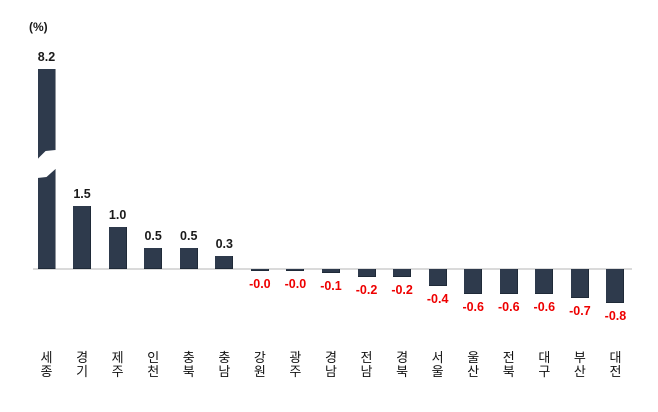 Image resolution: width=658 pixels, height=412 pixels. Describe the element at coordinates (117, 215) in the screenshot. I see `value-label-제주: 1.0` at that location.